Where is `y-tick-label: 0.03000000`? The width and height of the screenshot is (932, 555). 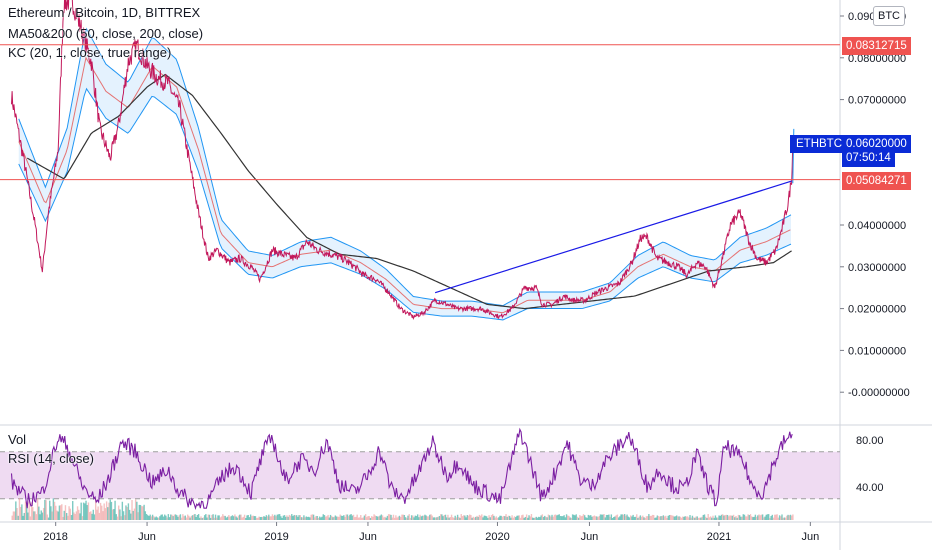 y-tick-label: 0.03000000 is located at coordinates (877, 268).